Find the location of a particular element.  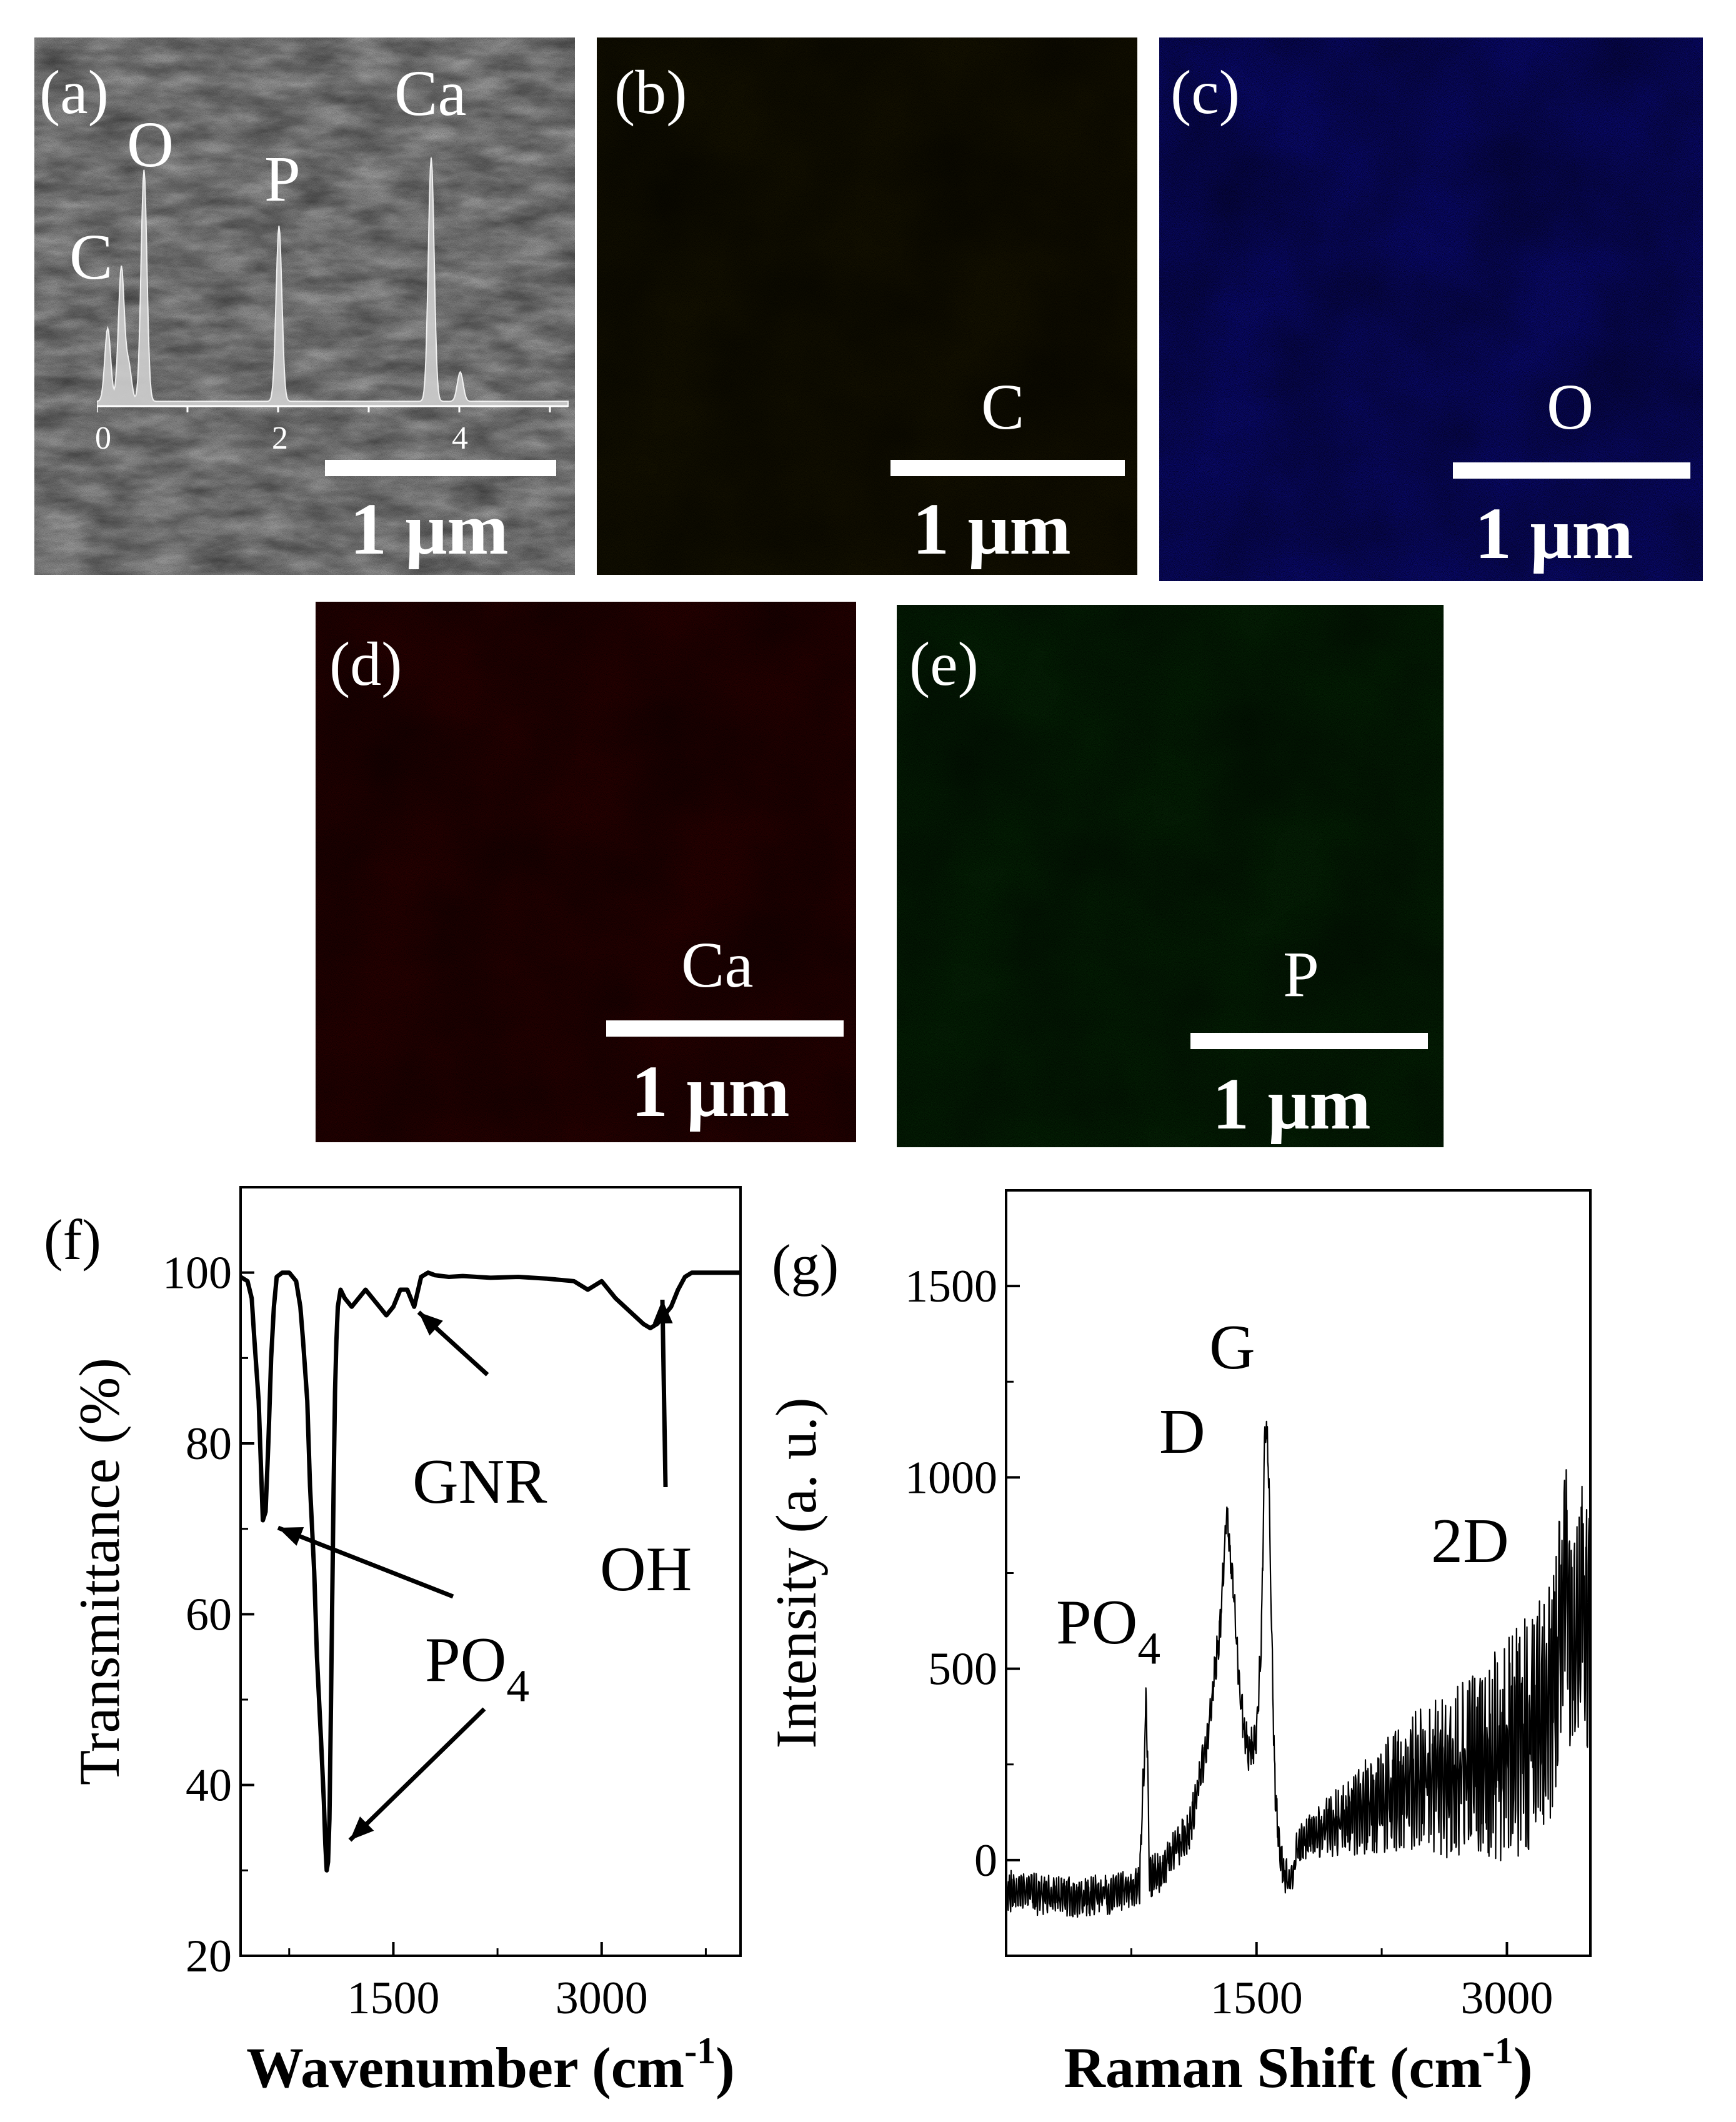

eds-peak-o: O is located at coordinates (150, 145).